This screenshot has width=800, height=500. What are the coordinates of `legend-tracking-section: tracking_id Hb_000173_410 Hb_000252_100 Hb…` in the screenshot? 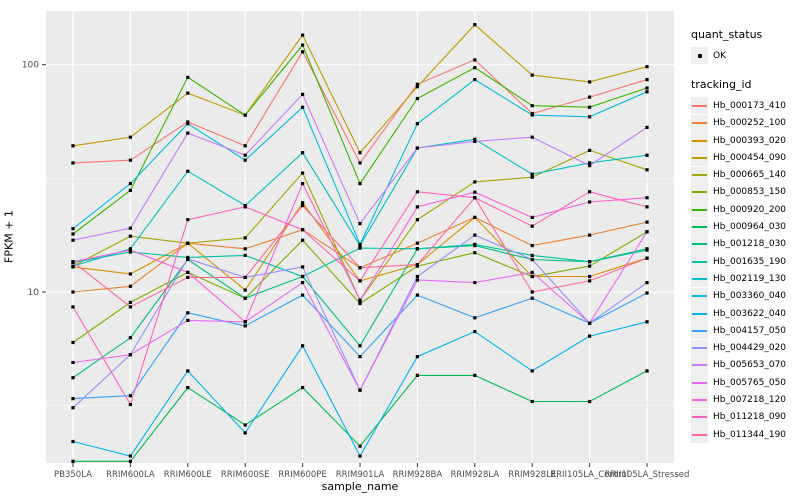 It's located at (745, 261).